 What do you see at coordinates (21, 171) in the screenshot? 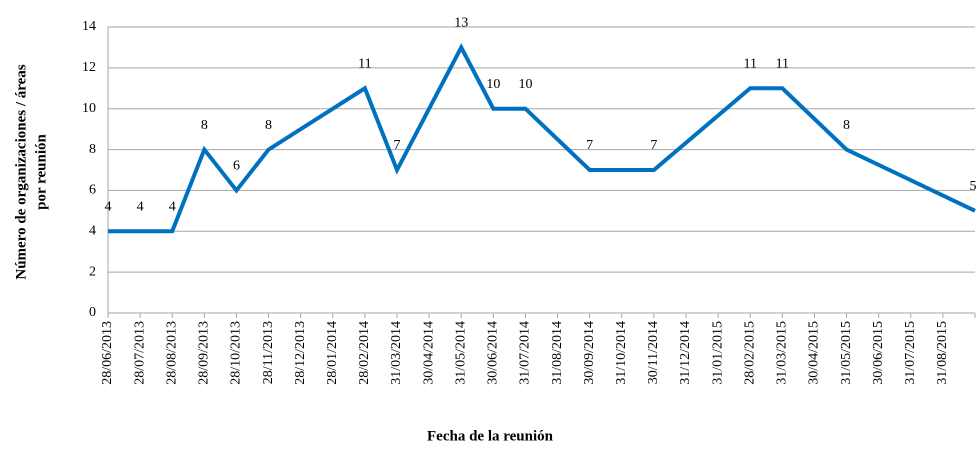
I see `y-axis-title: Número de organizaciones / áreas` at bounding box center [21, 171].